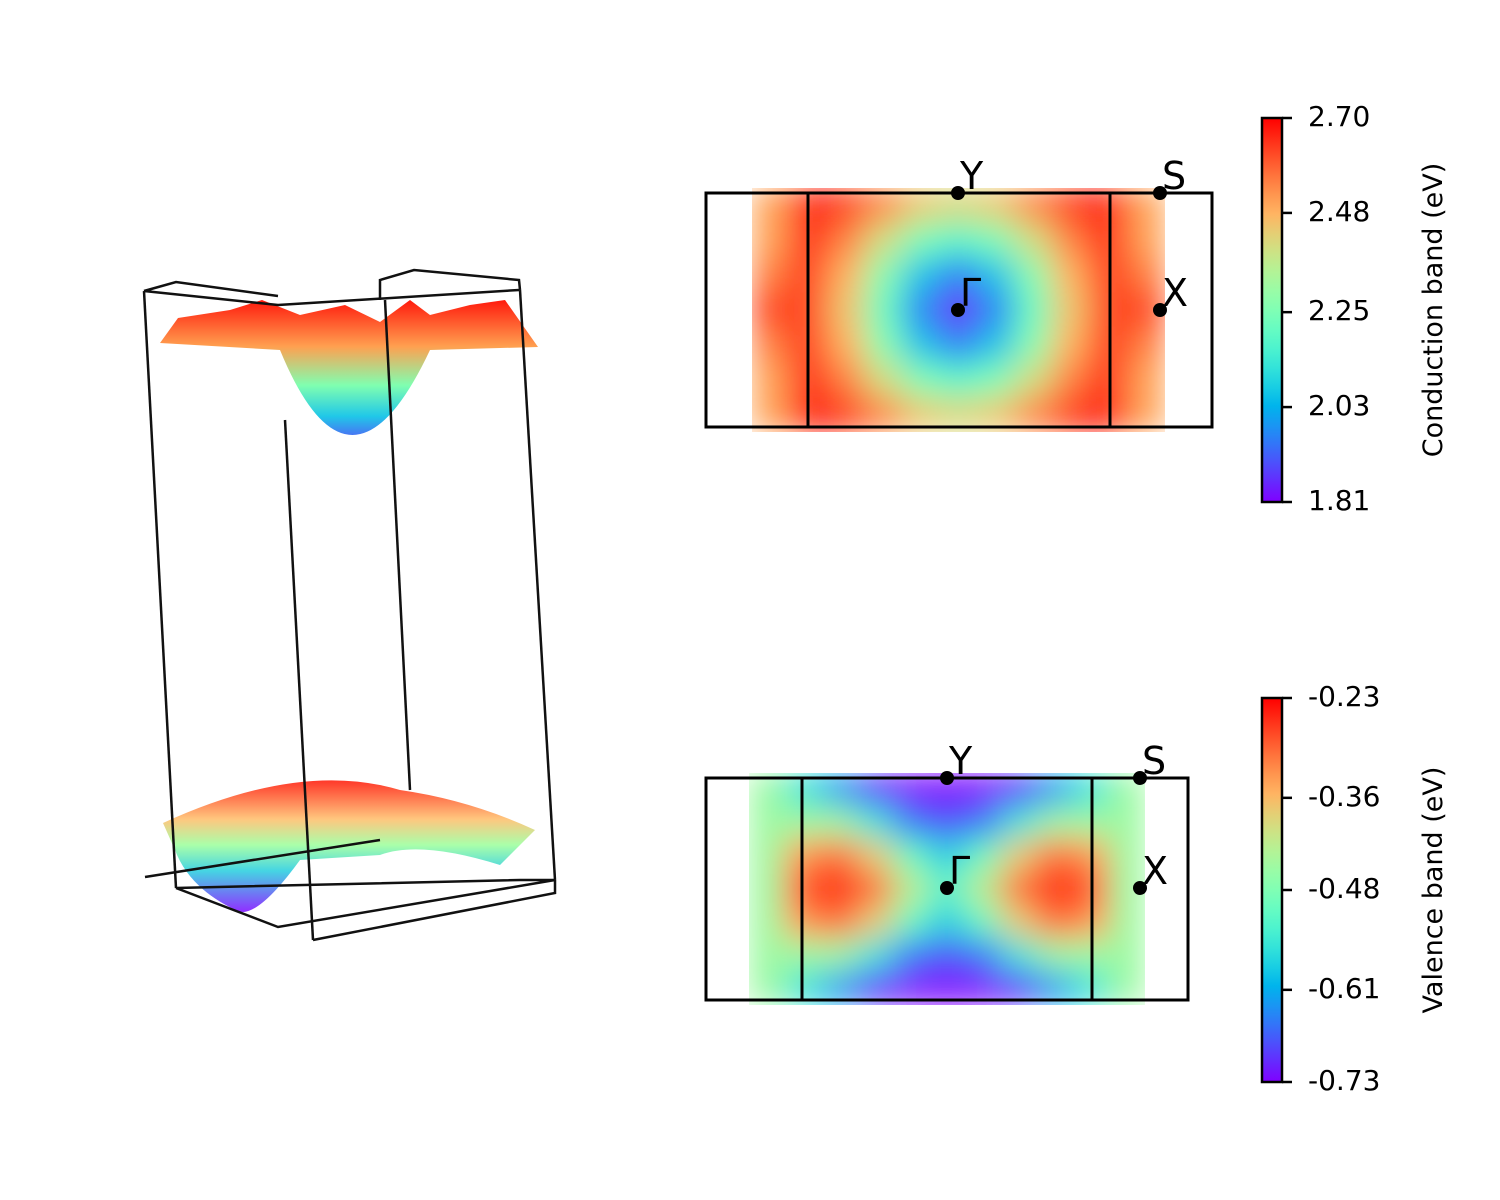 The image size is (1500, 1200). Describe the element at coordinates (1433, 310) in the screenshot. I see `colorbar-label: Conduction band (eV)` at that location.